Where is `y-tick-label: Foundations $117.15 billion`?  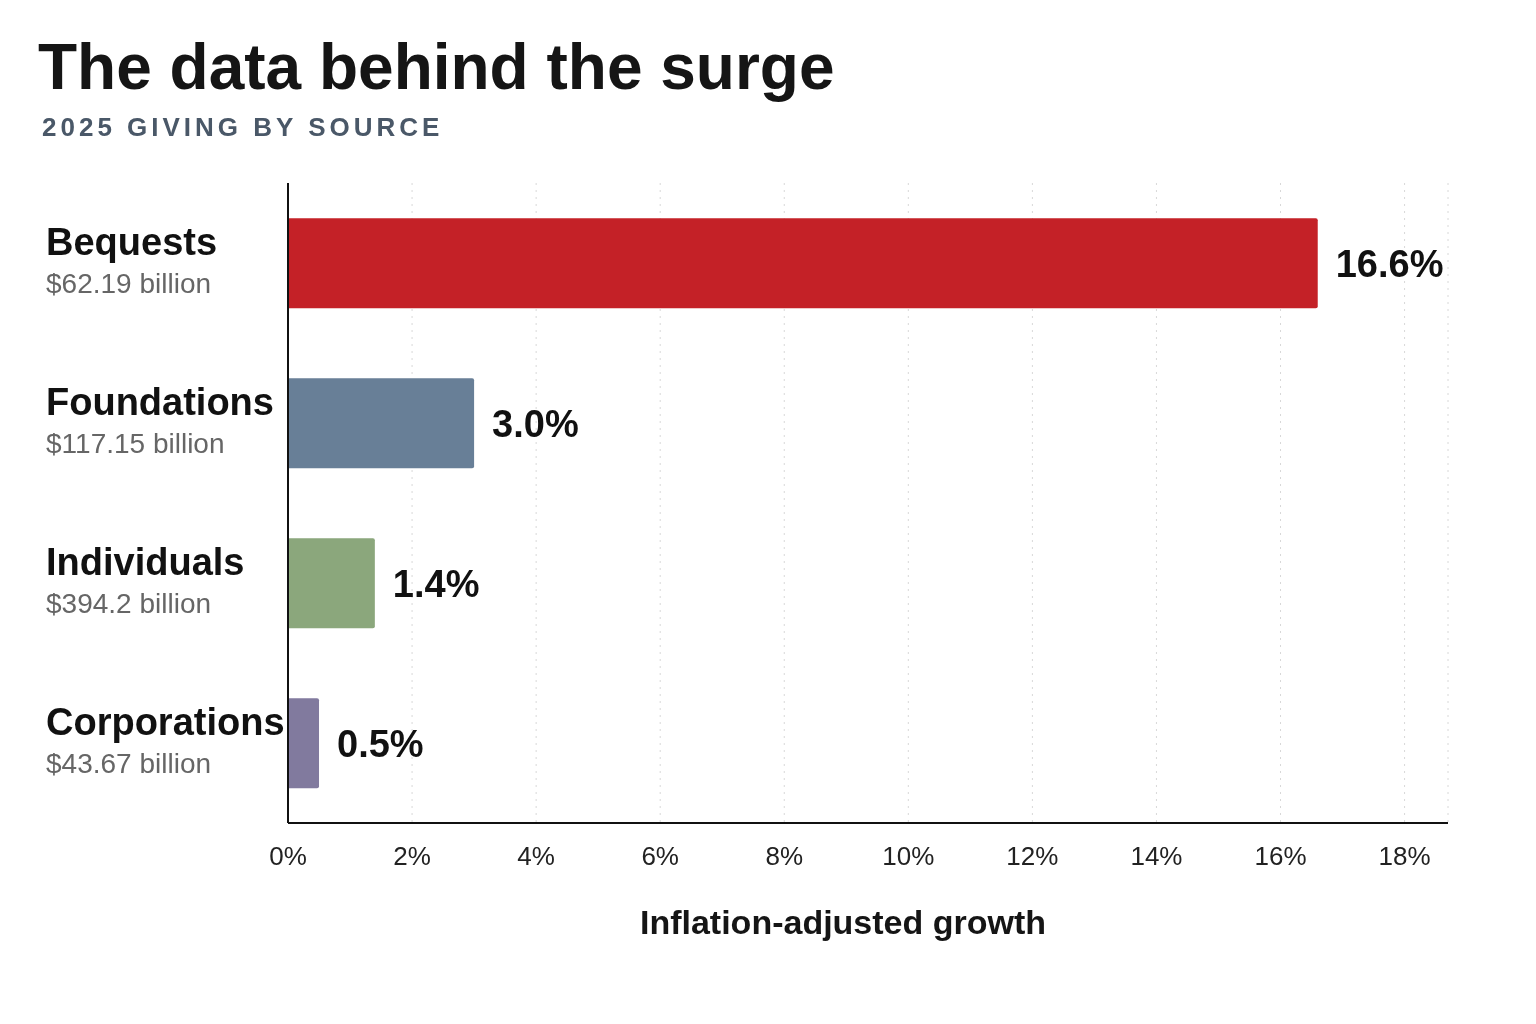 y-tick-label: Foundations $117.15 billion is located at coordinates (160, 420).